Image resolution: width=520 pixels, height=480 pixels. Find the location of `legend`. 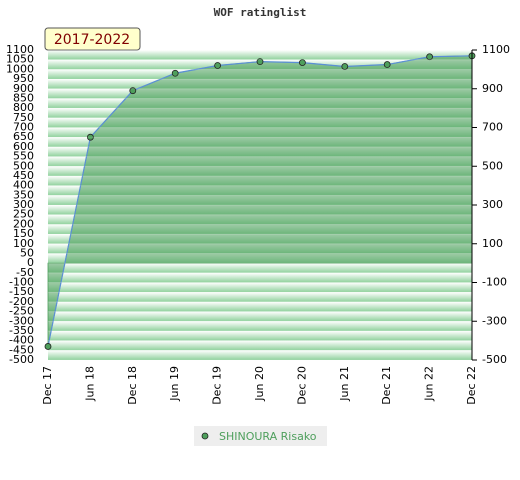

legend is located at coordinates (260, 436).